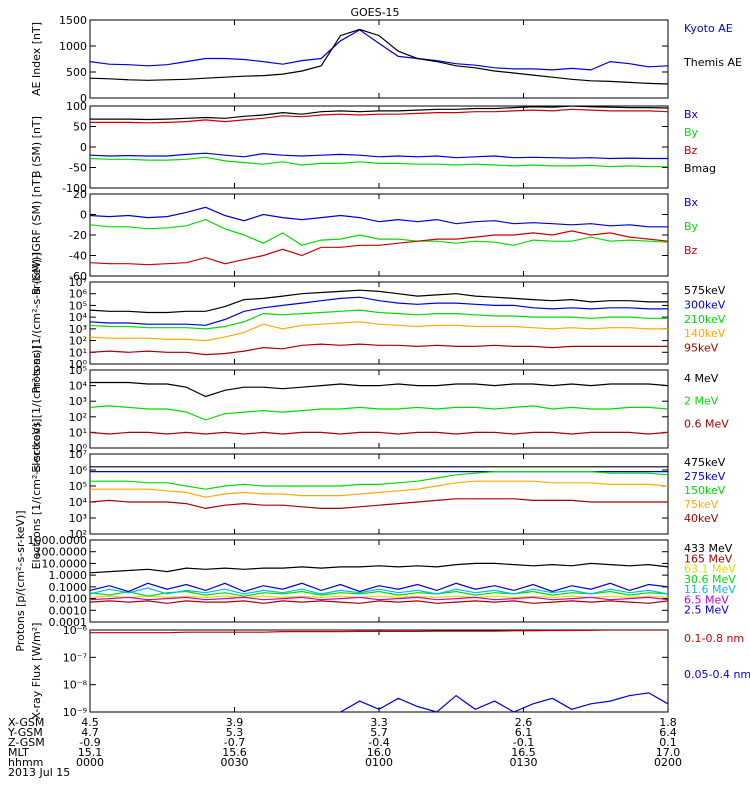 This screenshot has width=750, height=800. I want to click on series-themis-ae, so click(379, 56).